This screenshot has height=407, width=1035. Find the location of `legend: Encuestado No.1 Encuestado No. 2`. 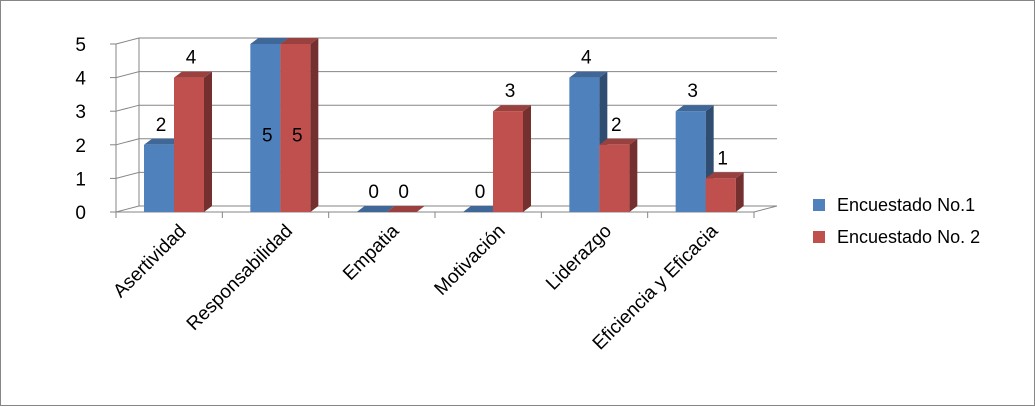

legend: Encuestado No.1 Encuestado No. 2 is located at coordinates (896, 221).